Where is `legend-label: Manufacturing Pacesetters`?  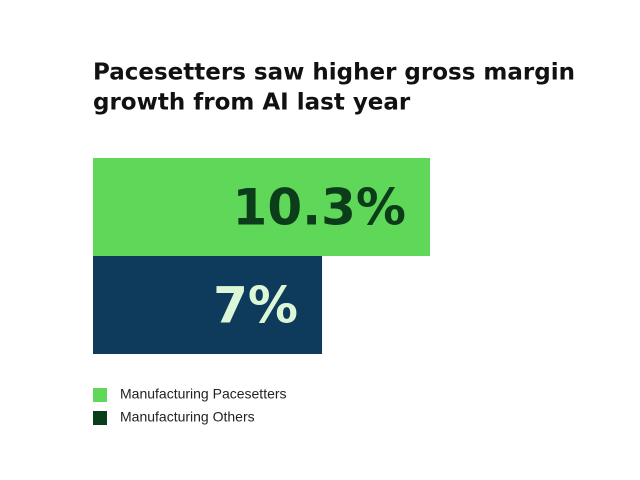 legend-label: Manufacturing Pacesetters is located at coordinates (203, 394).